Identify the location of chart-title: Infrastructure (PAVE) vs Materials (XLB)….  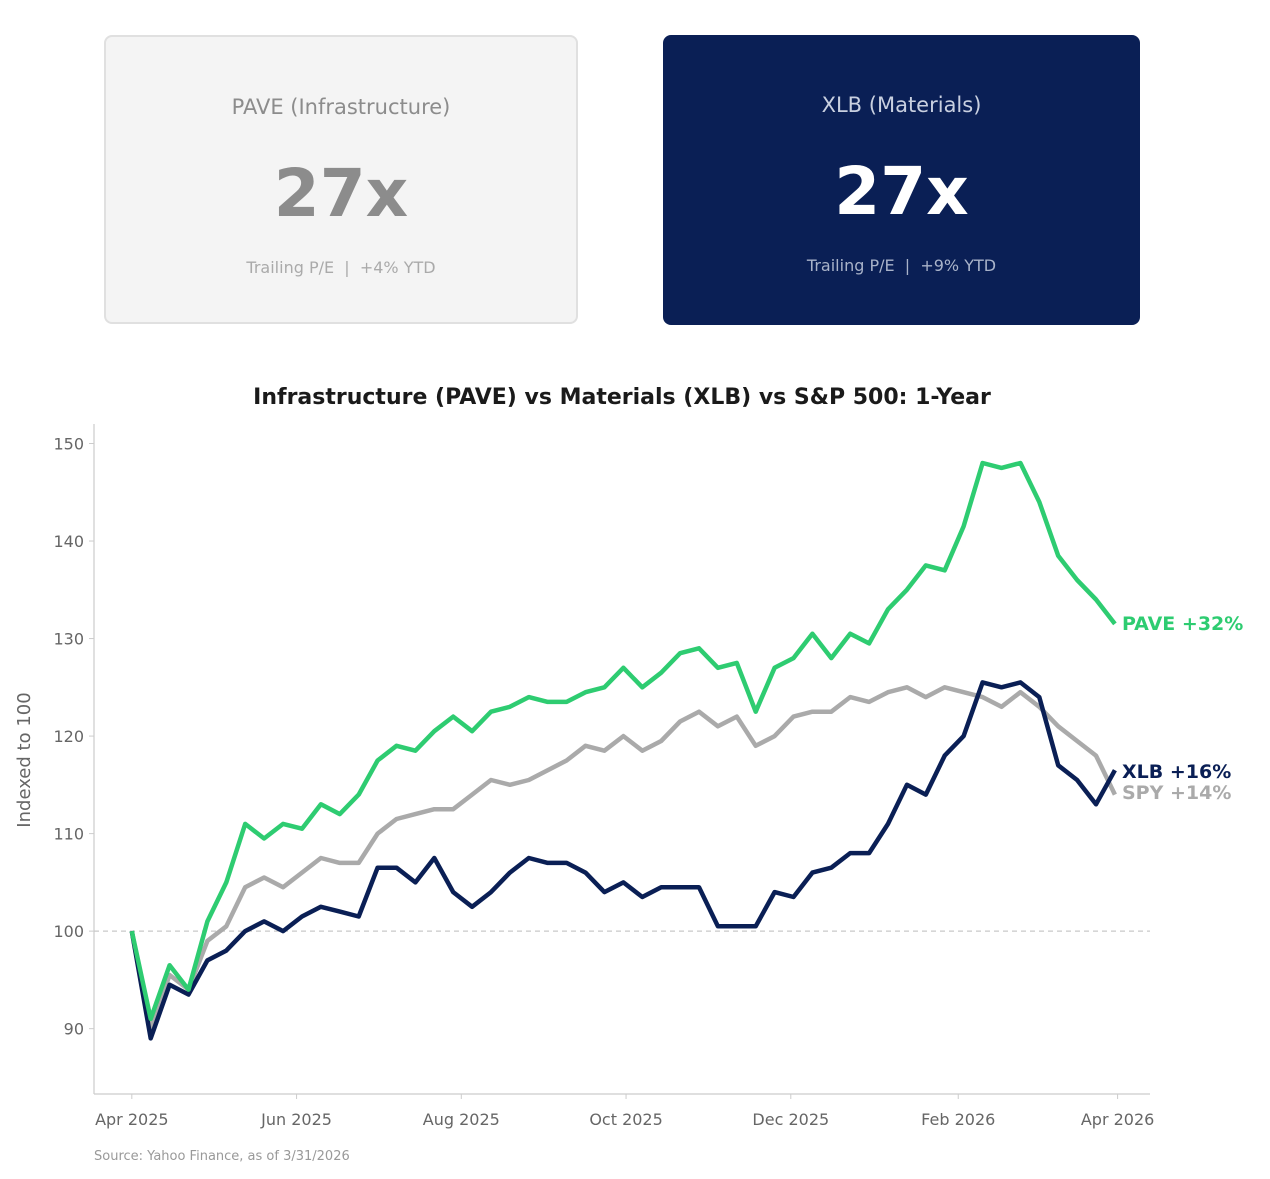
(622, 397).